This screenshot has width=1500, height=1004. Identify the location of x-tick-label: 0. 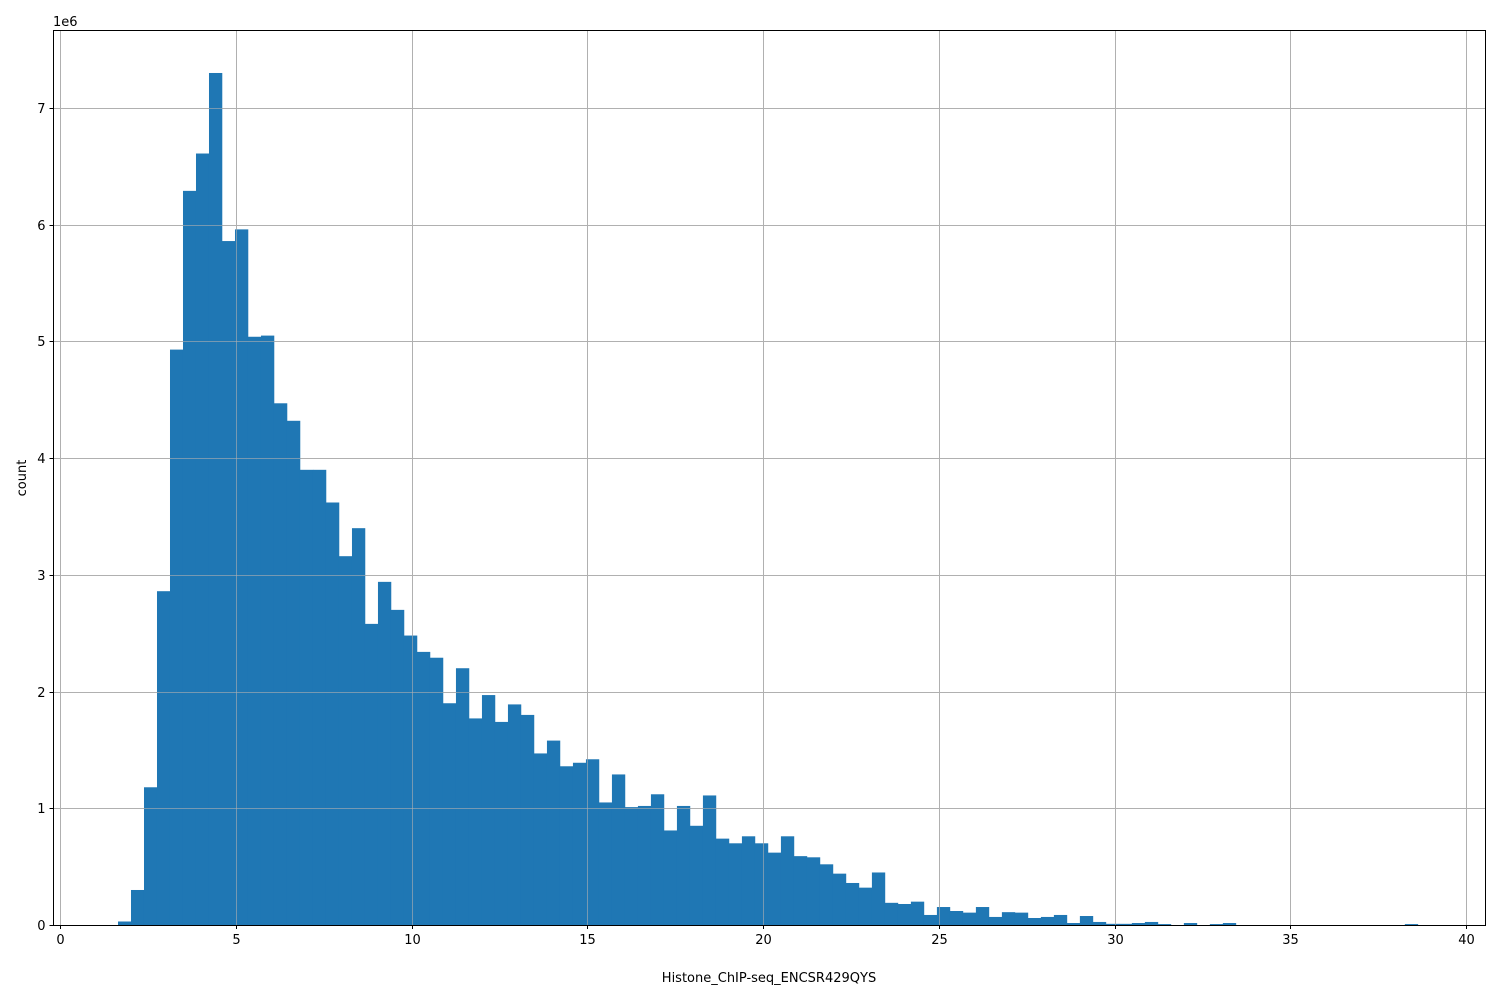
(60, 940).